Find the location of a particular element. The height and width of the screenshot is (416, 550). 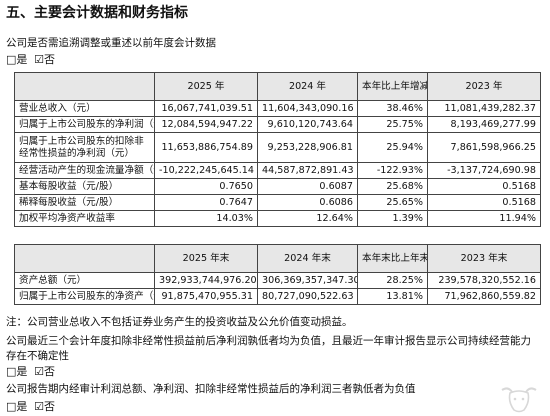

header-cell: 2025 年末 is located at coordinates (206, 258).